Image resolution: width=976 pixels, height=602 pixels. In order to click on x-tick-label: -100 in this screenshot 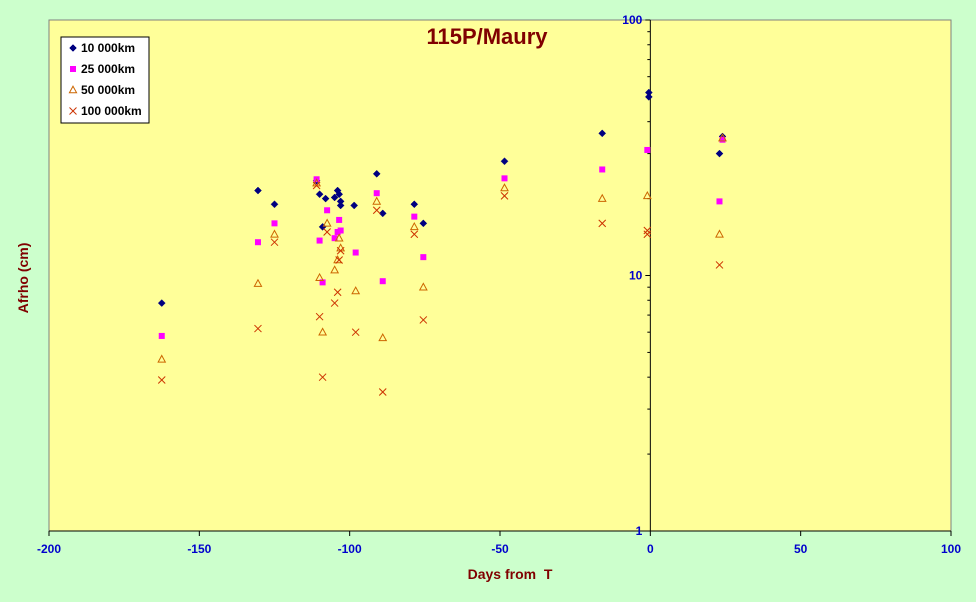, I will do `click(350, 549)`.